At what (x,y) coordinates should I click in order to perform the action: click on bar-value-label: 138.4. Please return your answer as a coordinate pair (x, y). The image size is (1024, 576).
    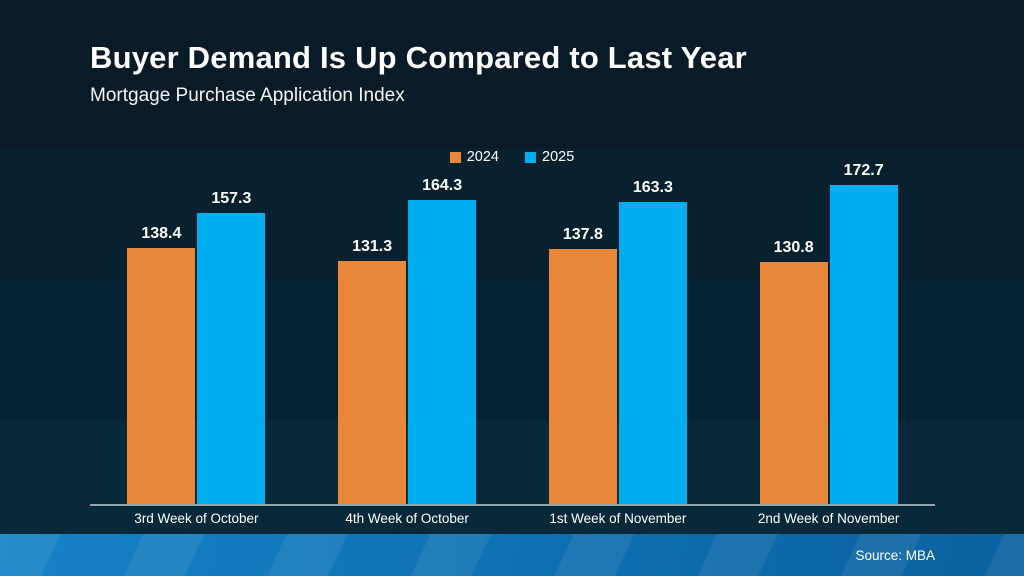
    Looking at the image, I should click on (161, 233).